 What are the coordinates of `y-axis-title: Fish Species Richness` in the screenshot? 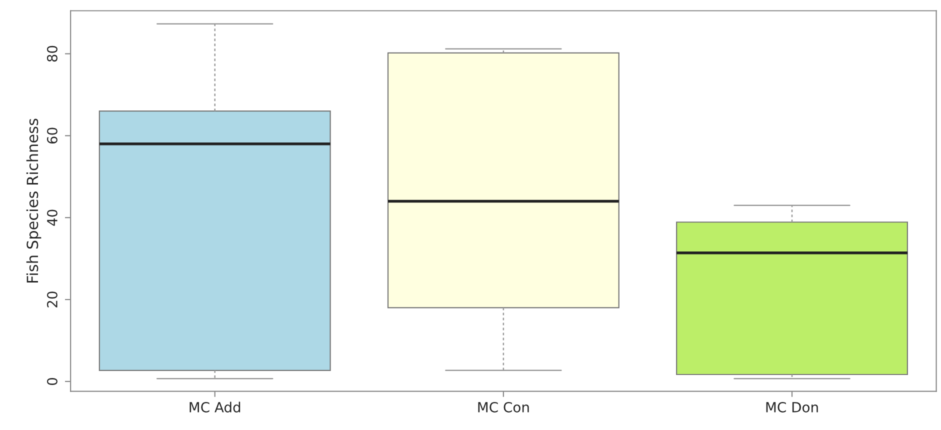 It's located at (34, 200).